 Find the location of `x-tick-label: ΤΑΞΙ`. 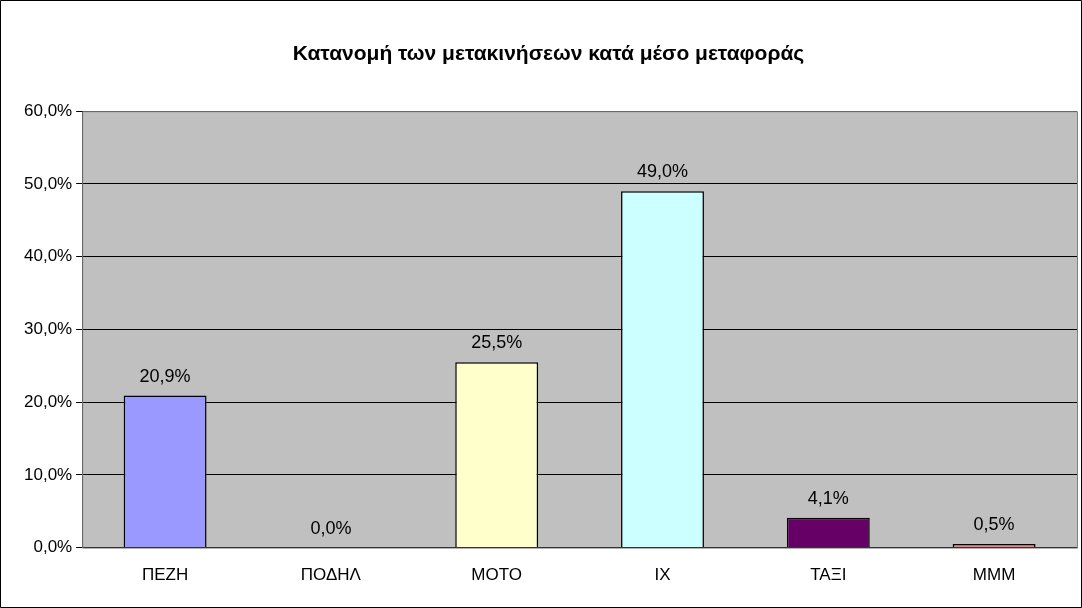

x-tick-label: ΤΑΞΙ is located at coordinates (828, 575).